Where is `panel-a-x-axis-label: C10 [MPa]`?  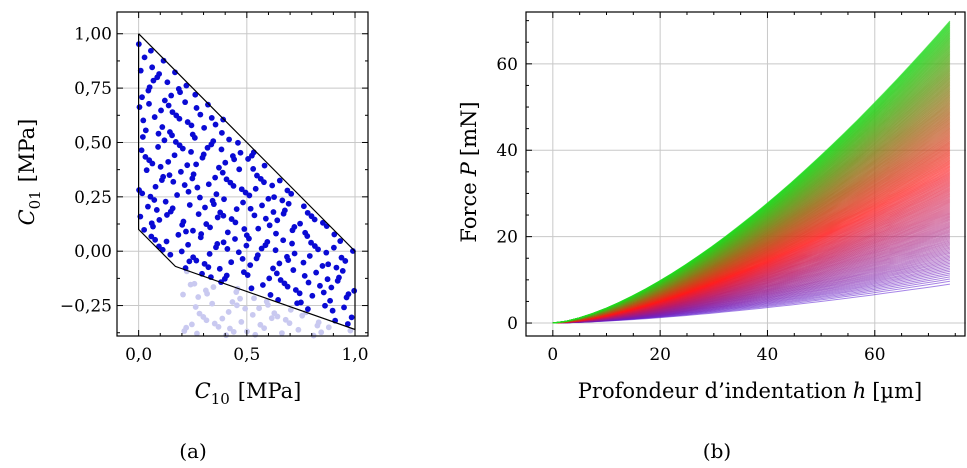
panel-a-x-axis-label: C10 [MPa] is located at coordinates (248, 393).